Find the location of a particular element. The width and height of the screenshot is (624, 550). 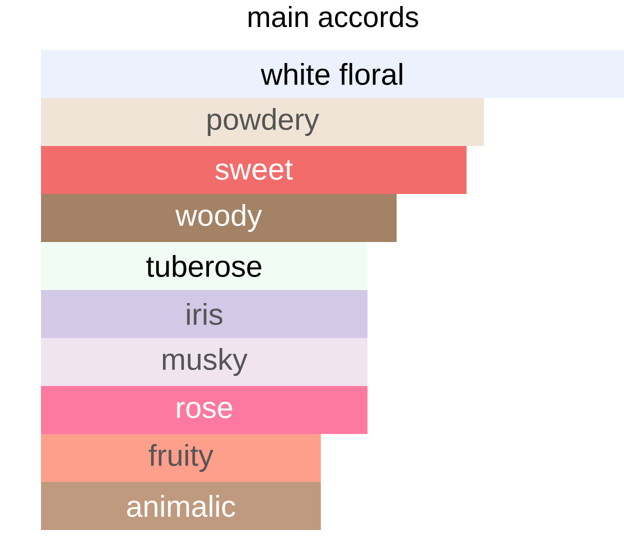

y-tick-label: white floral is located at coordinates (331, 74).